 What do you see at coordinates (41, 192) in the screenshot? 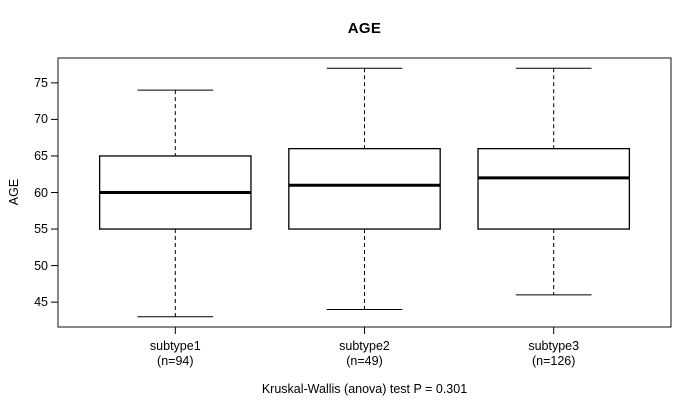
I see `y-tick-label: 60` at bounding box center [41, 192].